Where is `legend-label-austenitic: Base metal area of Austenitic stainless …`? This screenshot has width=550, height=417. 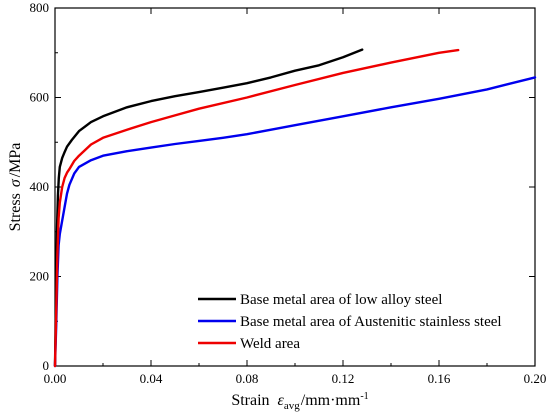
legend-label-austenitic: Base metal area of Austenitic stainless … is located at coordinates (371, 322).